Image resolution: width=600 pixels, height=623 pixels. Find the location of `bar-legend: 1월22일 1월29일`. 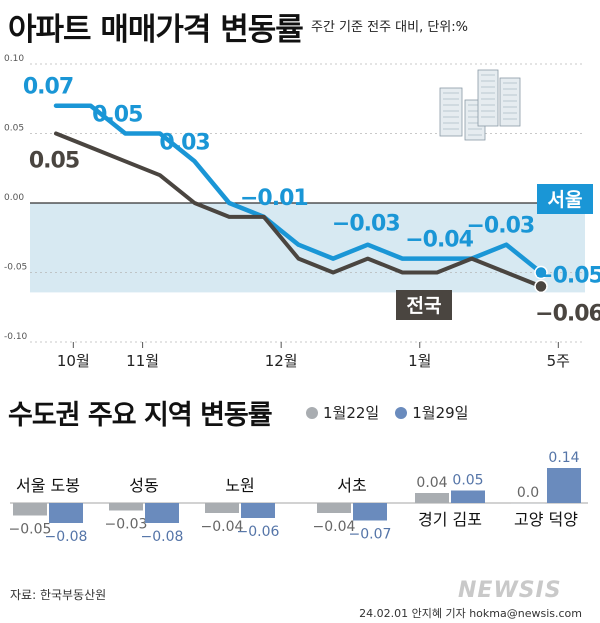

bar-legend: 1월22일 1월29일 is located at coordinates (395, 412).